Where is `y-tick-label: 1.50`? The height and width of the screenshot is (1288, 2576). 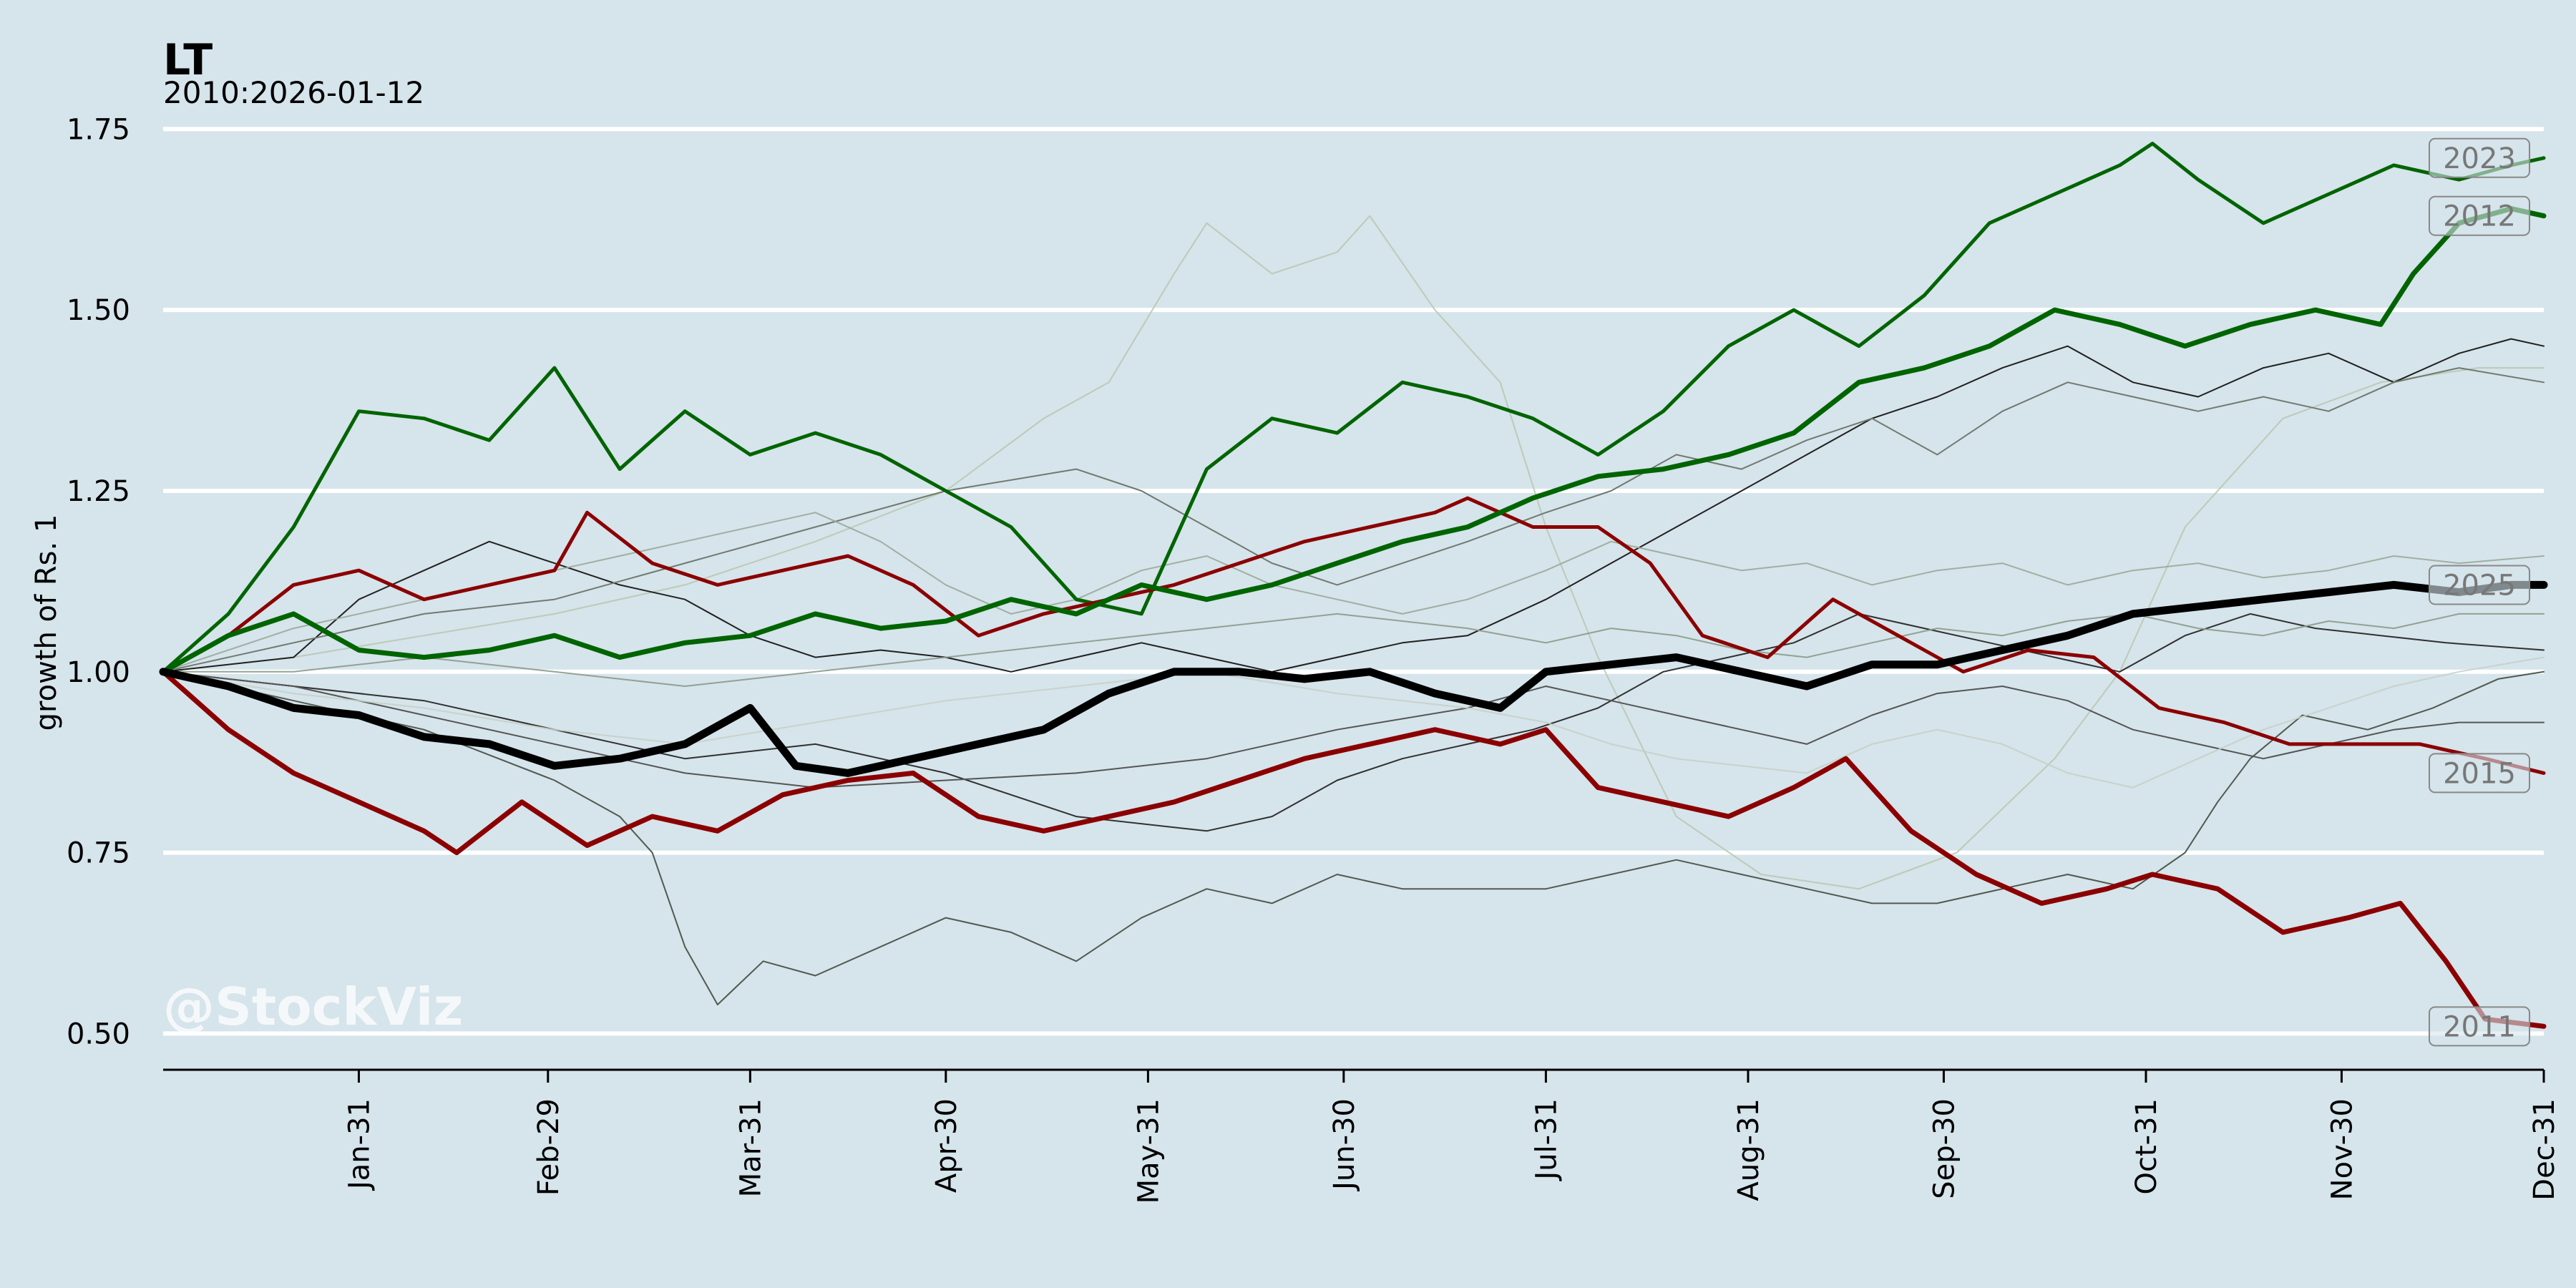
y-tick-label: 1.50 is located at coordinates (98, 310).